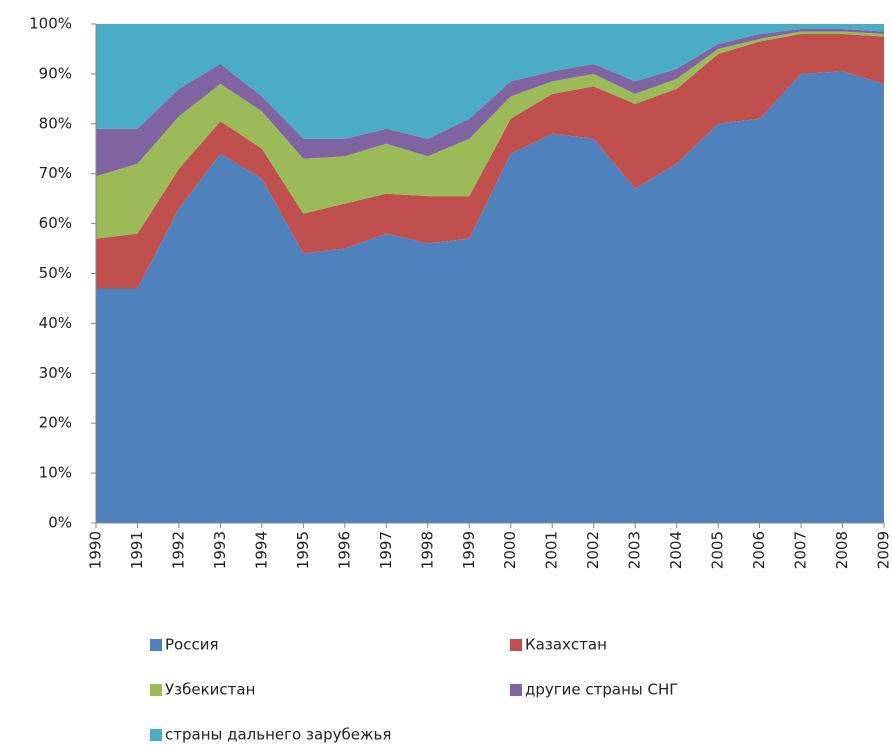  What do you see at coordinates (552, 550) in the screenshot?
I see `x-tick-label: 2001` at bounding box center [552, 550].